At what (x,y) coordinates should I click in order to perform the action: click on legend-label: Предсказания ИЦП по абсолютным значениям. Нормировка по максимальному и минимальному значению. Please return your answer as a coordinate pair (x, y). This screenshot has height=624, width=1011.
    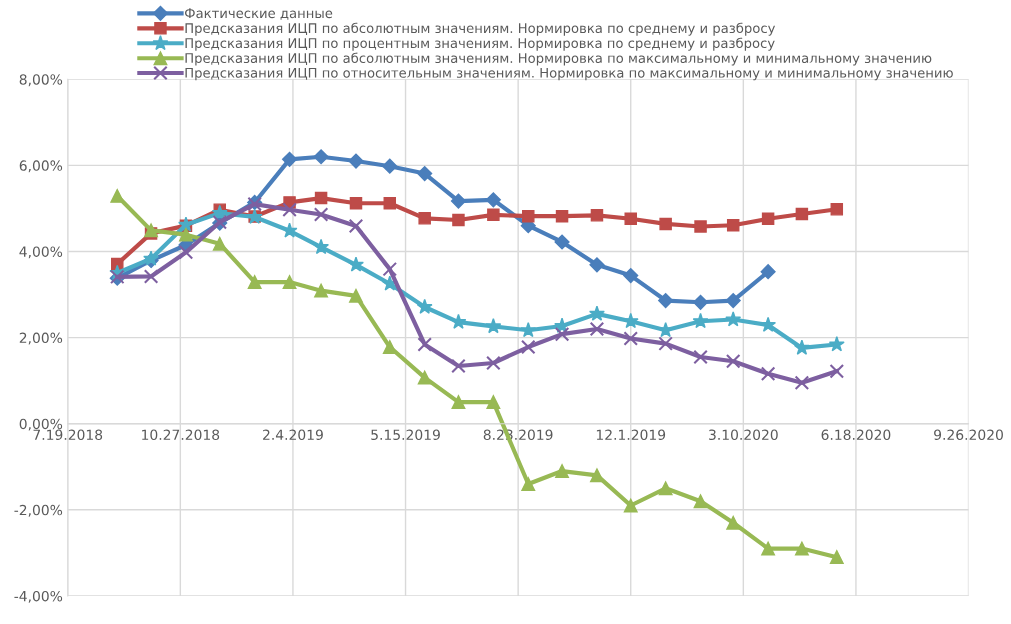
    Looking at the image, I should click on (558, 59).